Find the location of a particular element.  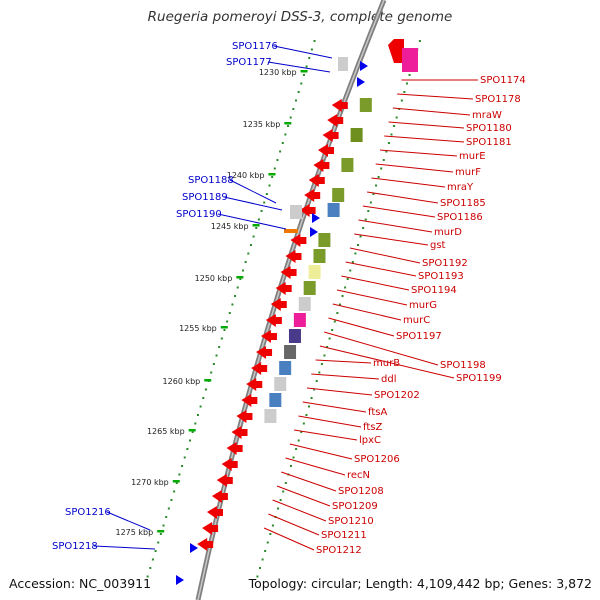

reverse-gene-label: ftsZ is located at coordinates (372, 427).